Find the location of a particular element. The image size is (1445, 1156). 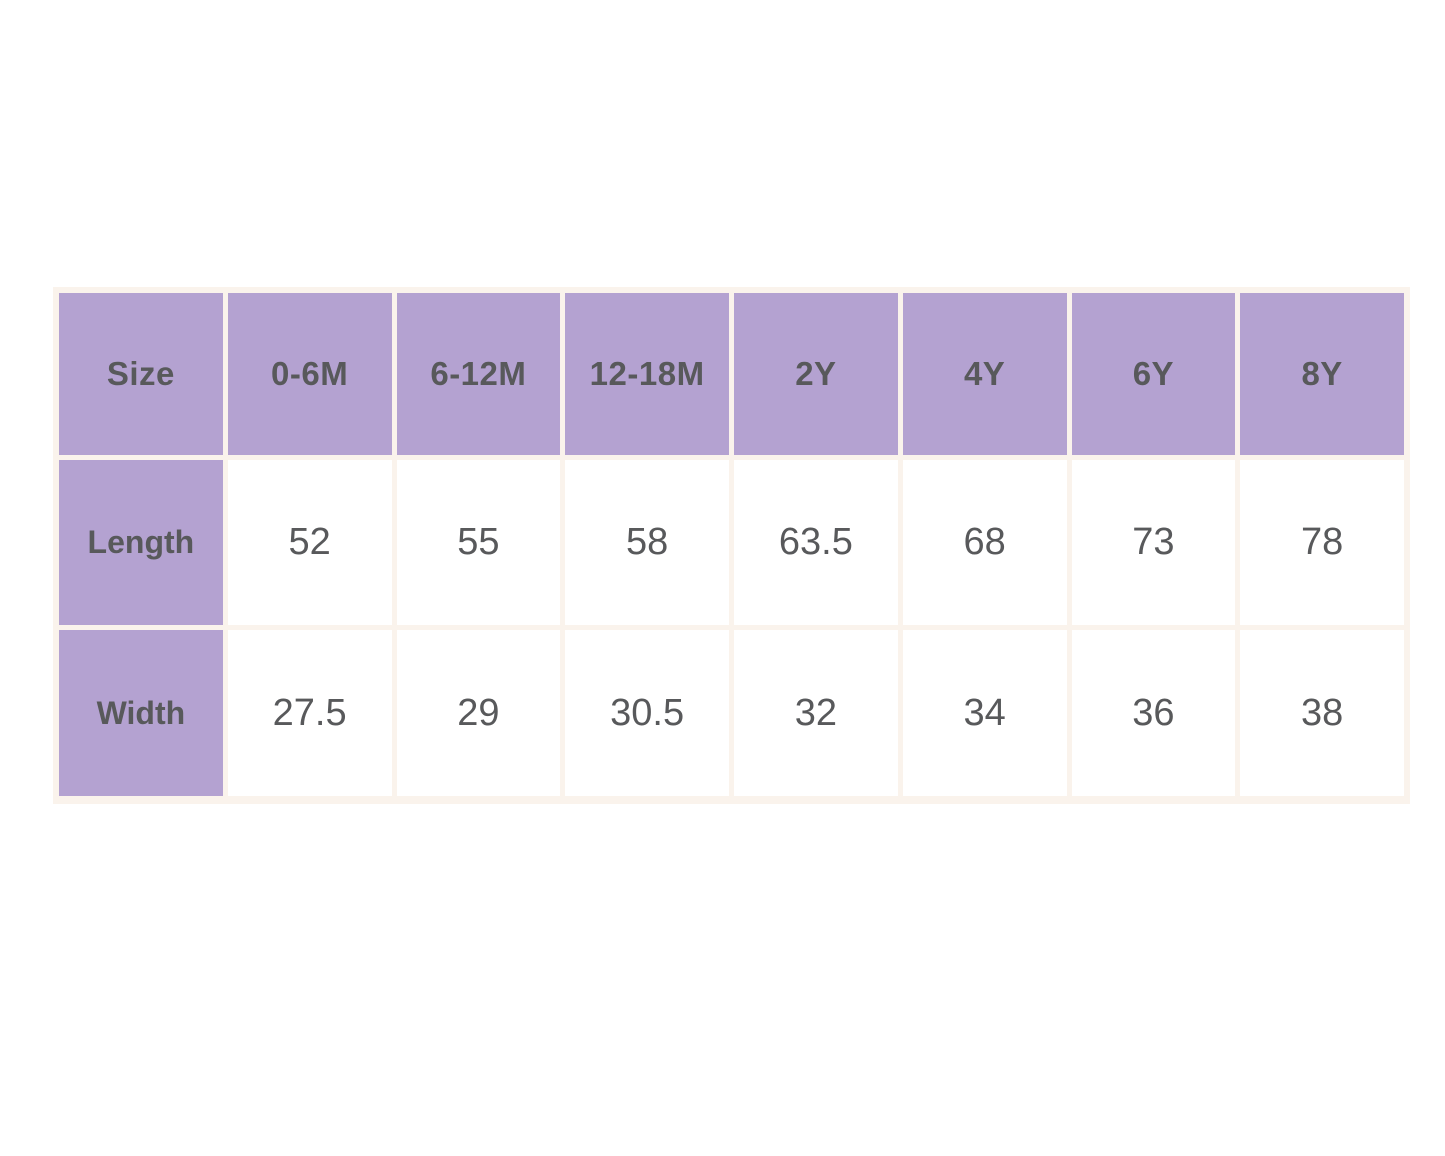

width-value-cell: 38 is located at coordinates (1322, 713).